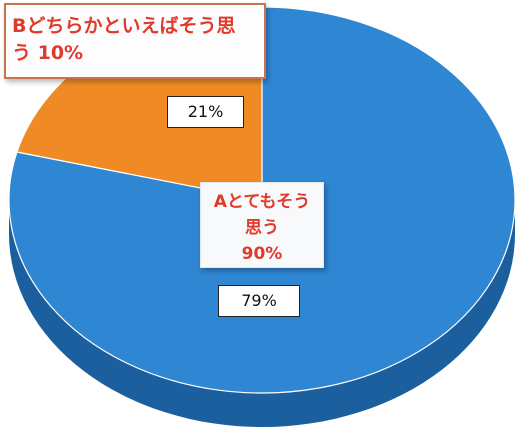 Image resolution: width=515 pixels, height=445 pixels. What do you see at coordinates (262, 202) in the screenshot?
I see `callout-a-line1: Aとてもそう` at bounding box center [262, 202].